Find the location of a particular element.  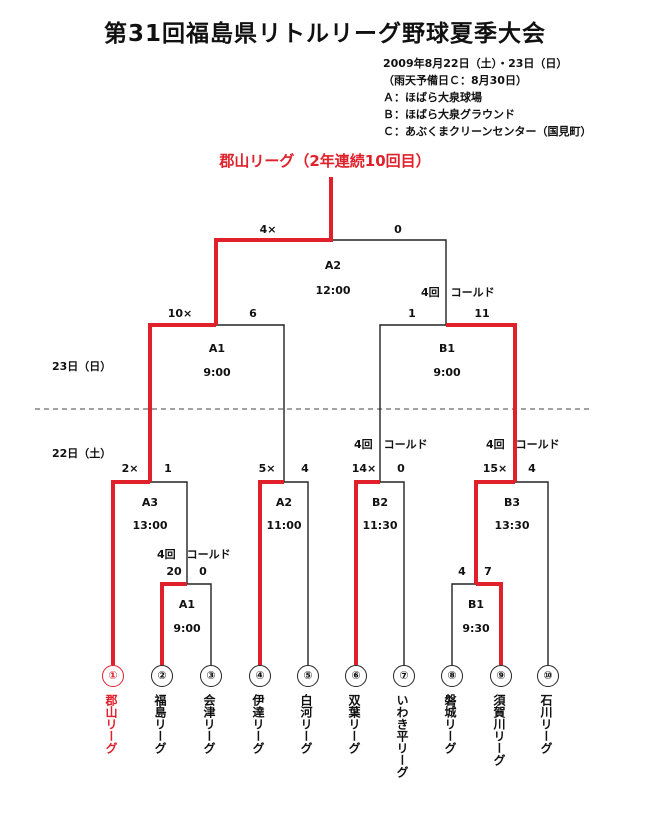

info-venue-a: Ａ：ほばら大泉球場 is located at coordinates (432, 97).